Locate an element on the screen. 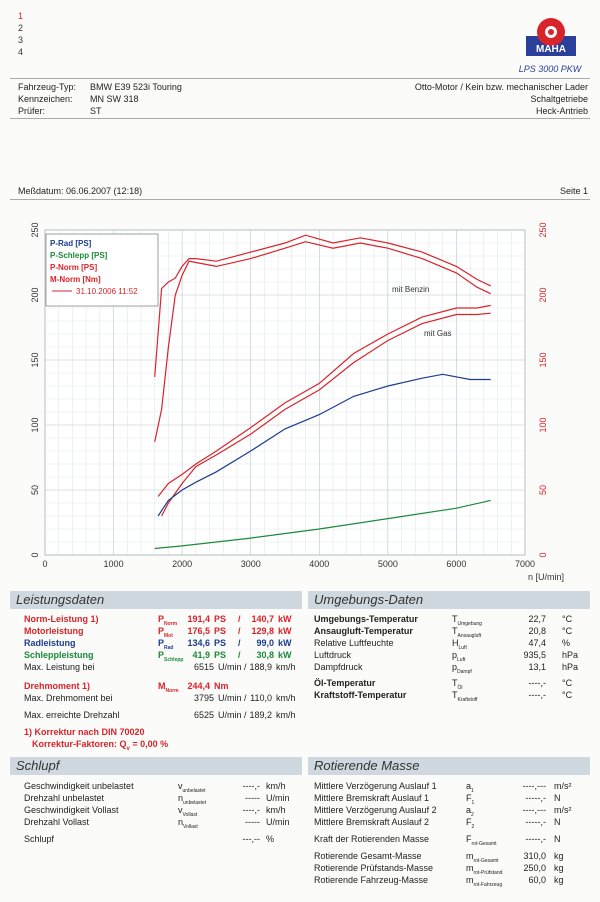 This screenshot has height=902, width=600. rotating-mass-label: Kraft der Rotierenden Masse is located at coordinates (372, 839).